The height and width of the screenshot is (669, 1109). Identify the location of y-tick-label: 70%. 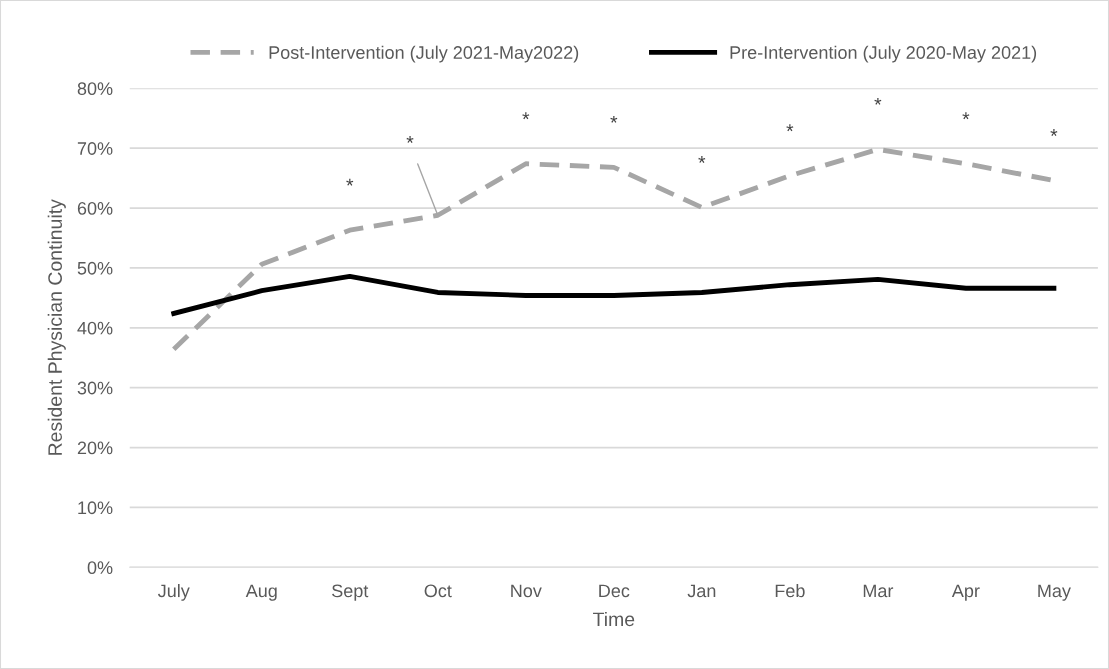
(95, 148).